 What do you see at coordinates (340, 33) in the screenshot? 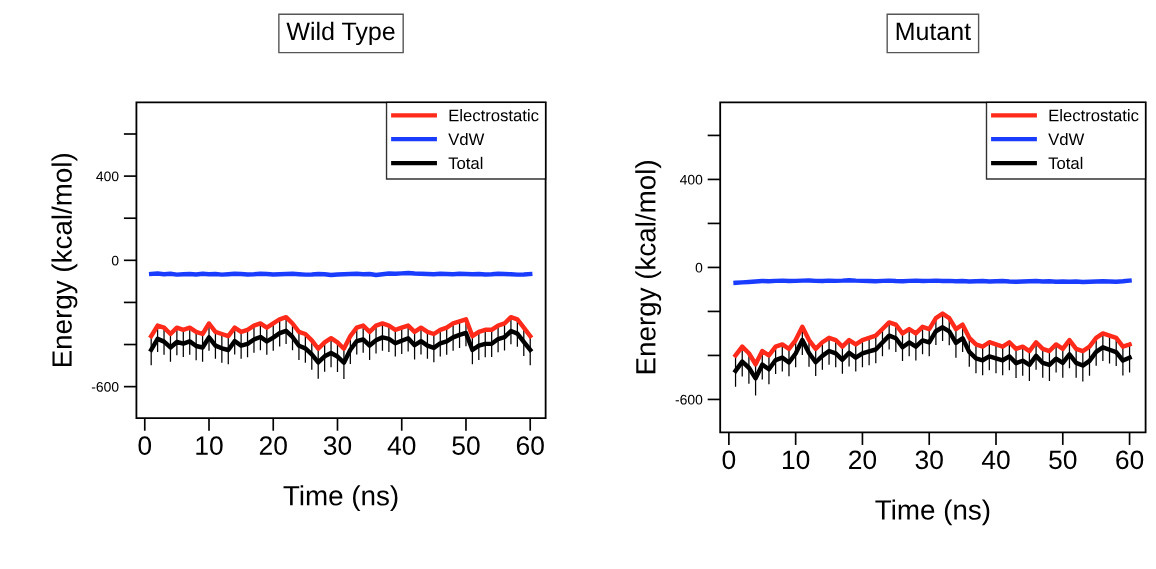
I see `chart-title: Wild Type` at bounding box center [340, 33].